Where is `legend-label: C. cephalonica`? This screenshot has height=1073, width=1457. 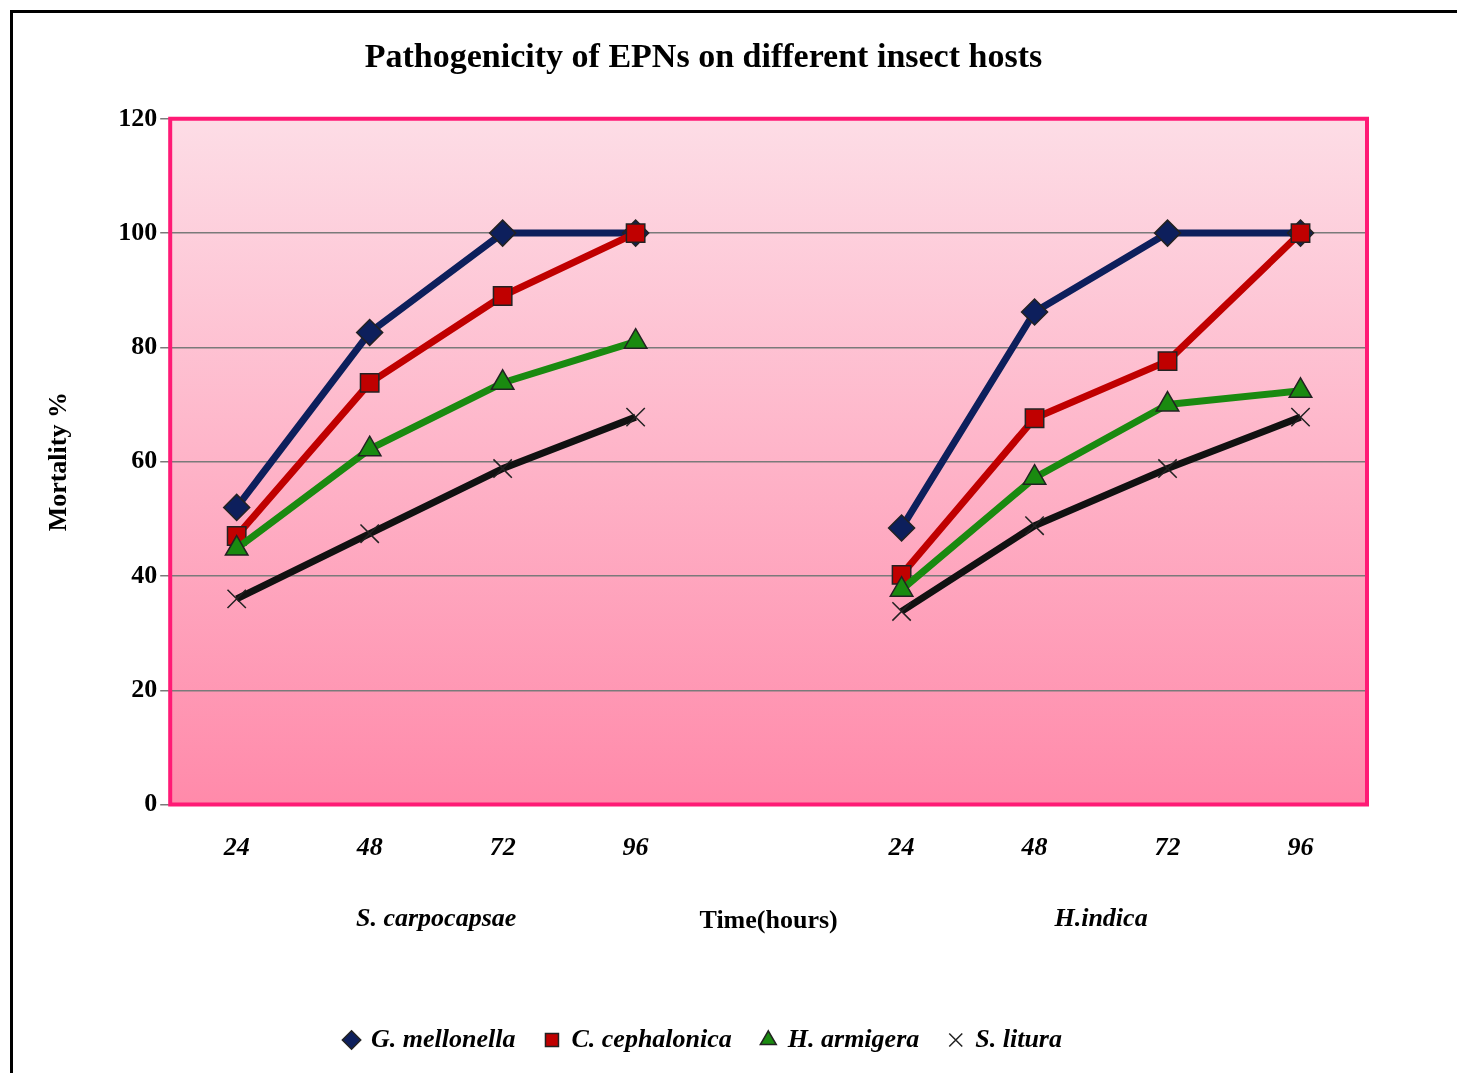
legend-label: C. cephalonica is located at coordinates (651, 1038).